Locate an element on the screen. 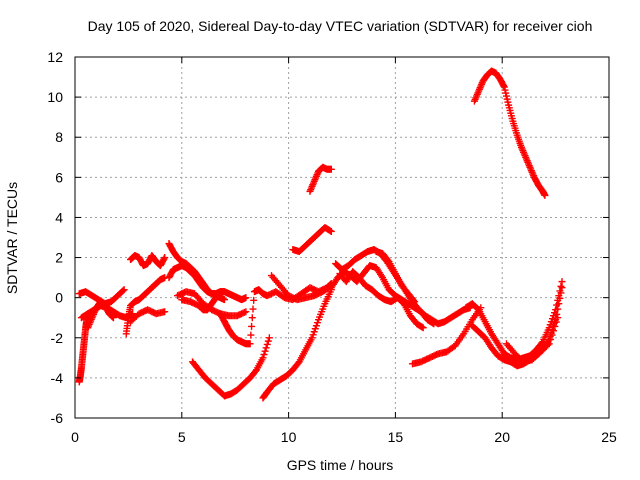  series-s14 is located at coordinates (297, 344).